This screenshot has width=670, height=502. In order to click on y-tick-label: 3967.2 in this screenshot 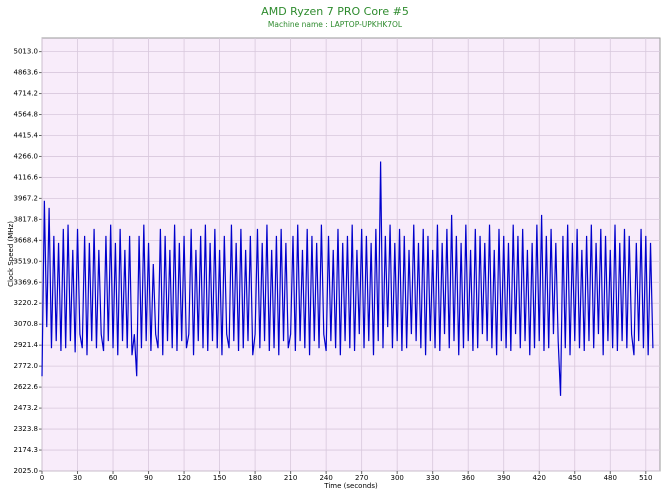, I will do `click(26, 198)`.